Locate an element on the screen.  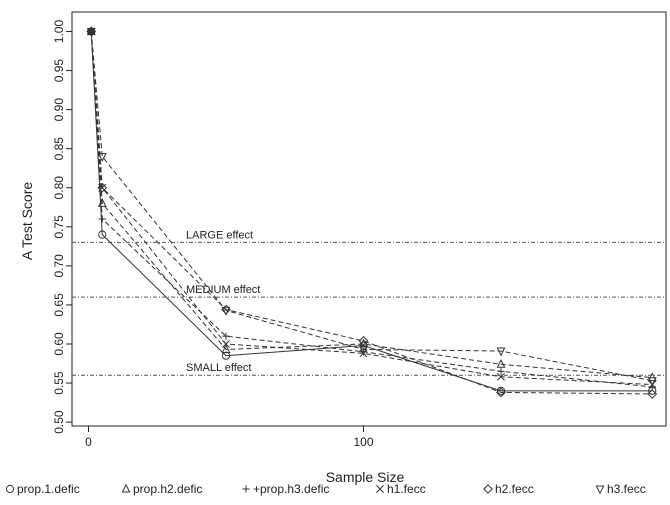
legend-label: prop.h2.defic is located at coordinates (167, 489).